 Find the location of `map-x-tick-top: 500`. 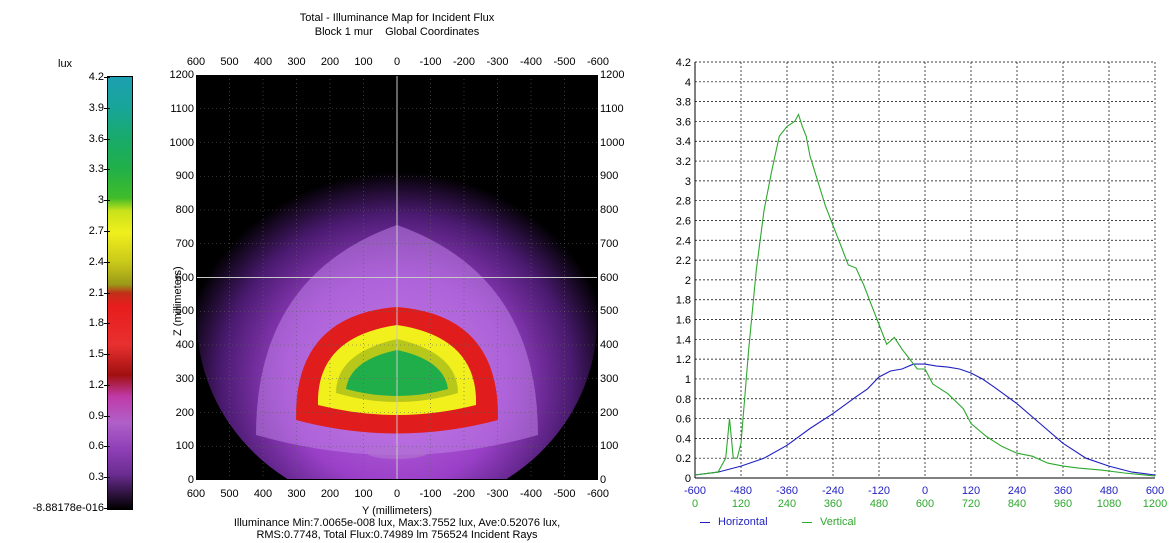

map-x-tick-top: 500 is located at coordinates (229, 62).